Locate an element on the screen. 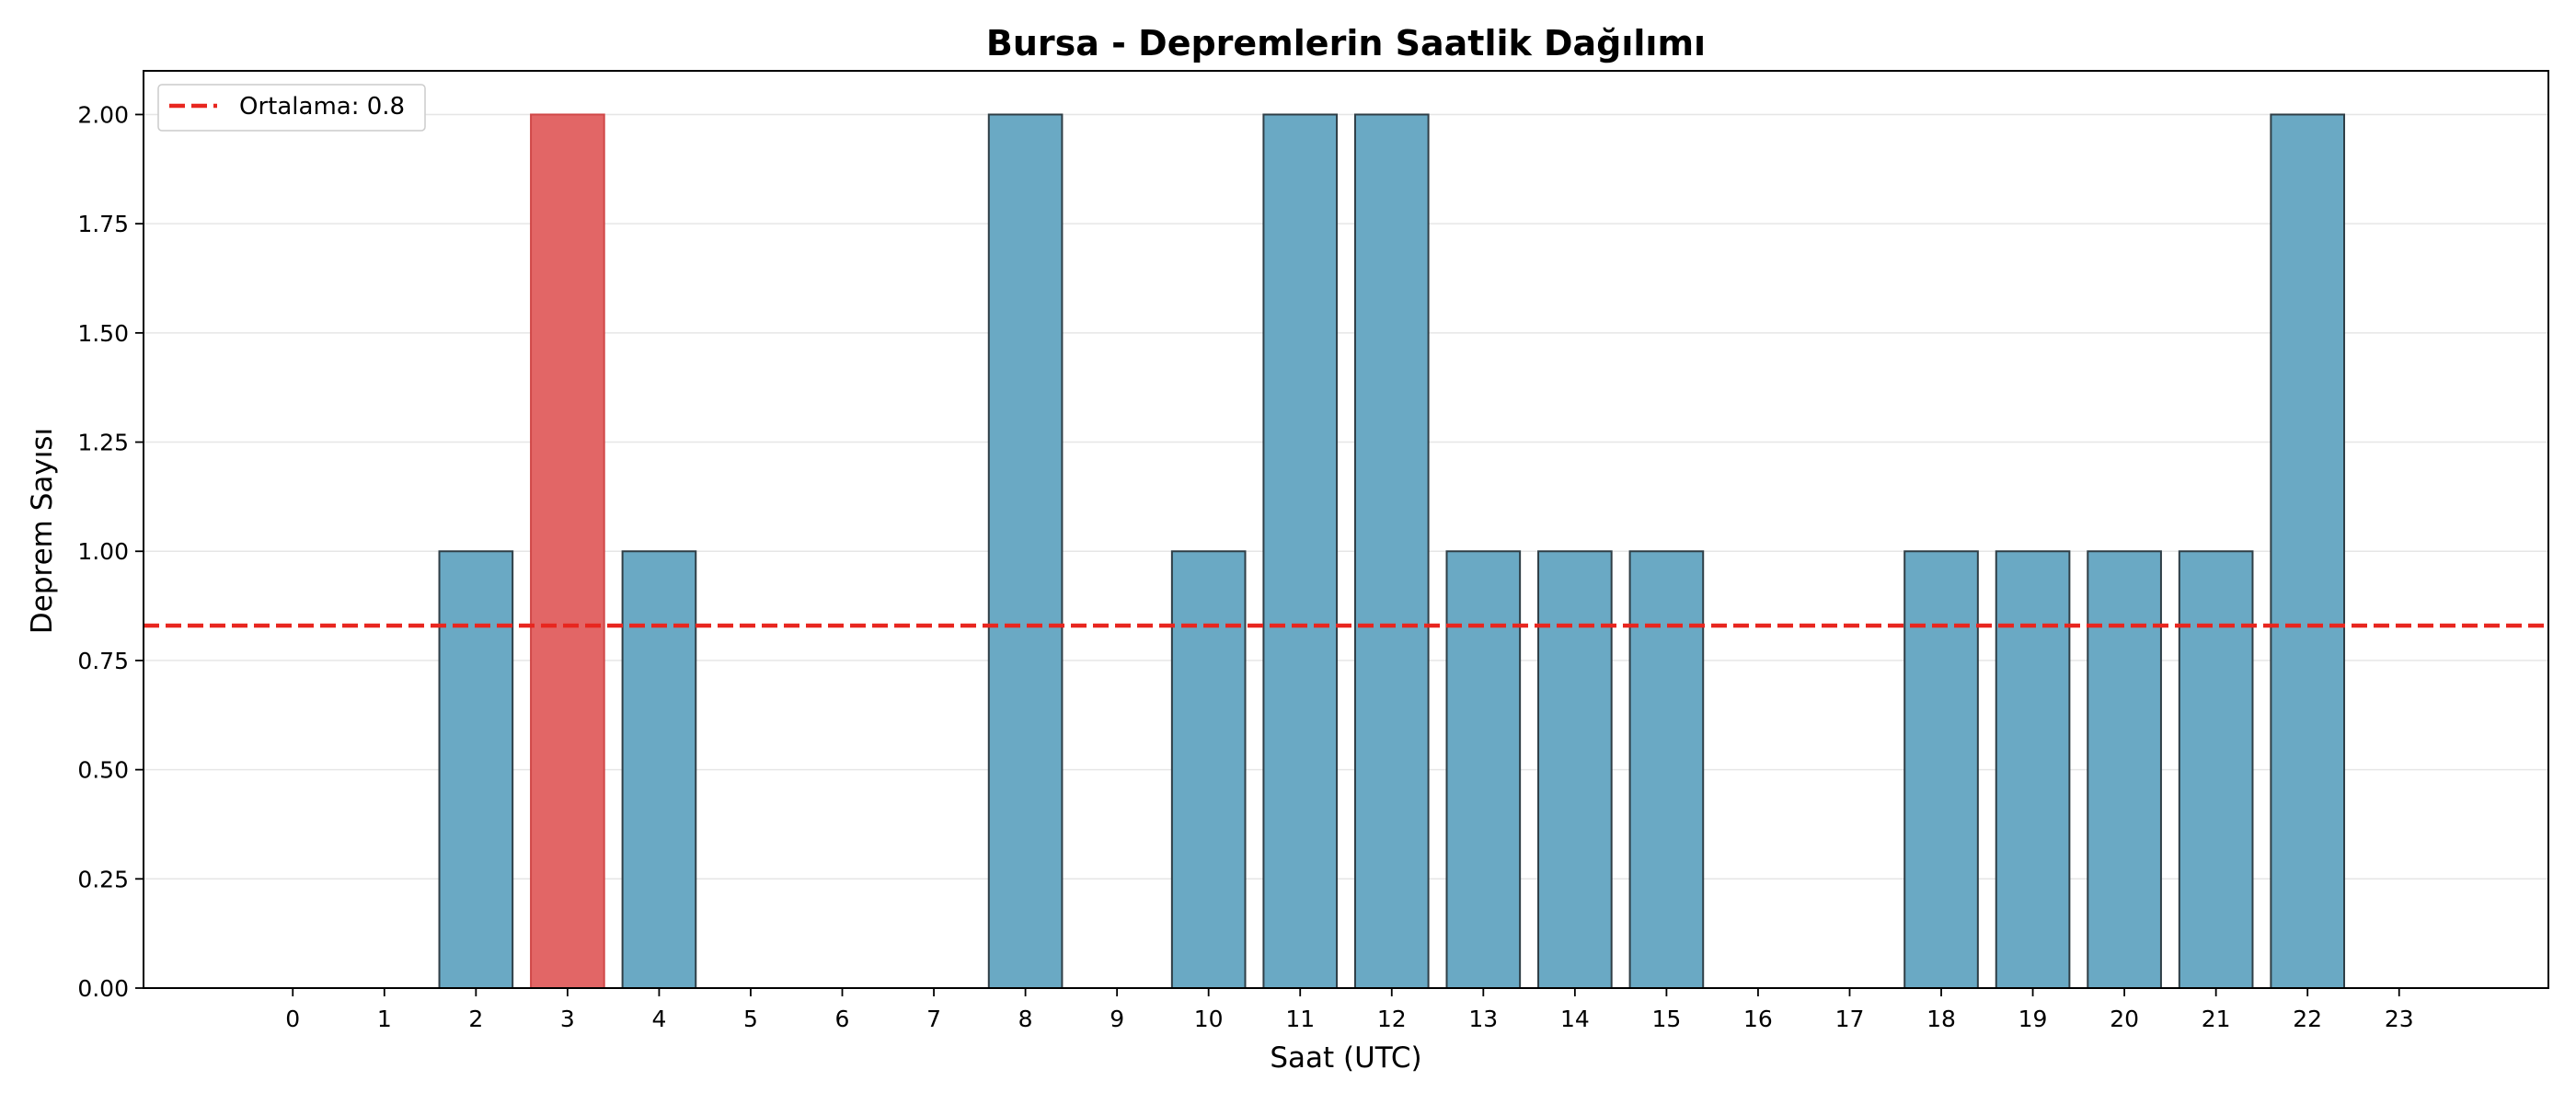 Image resolution: width=2576 pixels, height=1104 pixels. y-tick-label: 2.00 is located at coordinates (103, 114).